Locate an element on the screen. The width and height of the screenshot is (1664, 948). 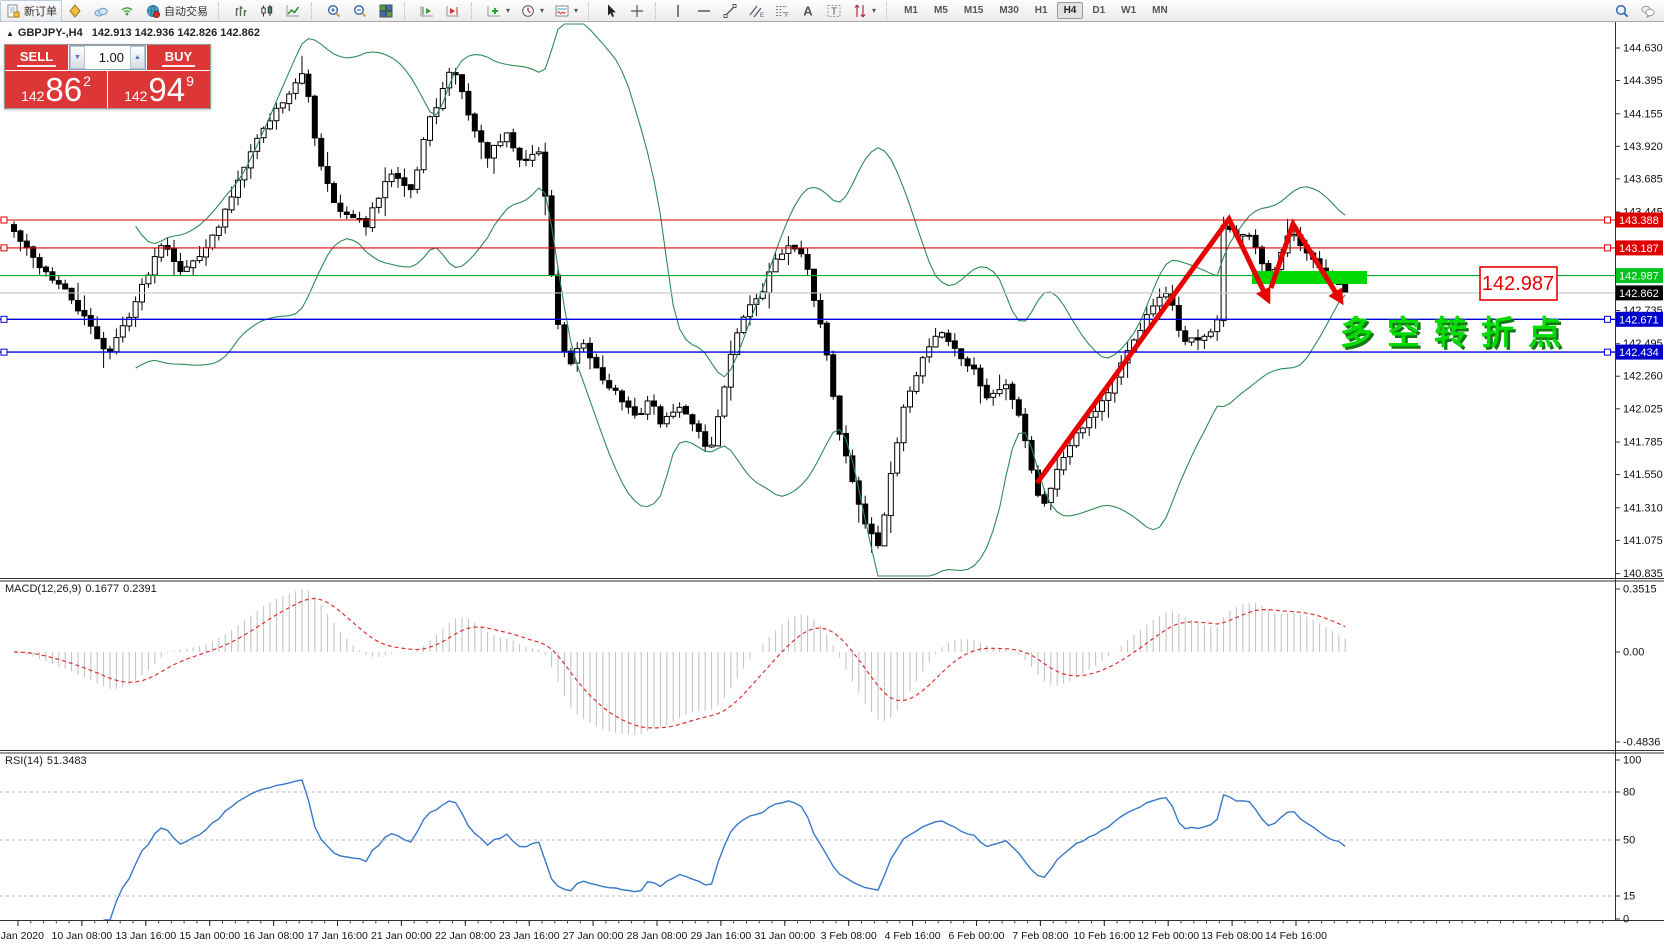
indicators-icon is located at coordinates (494, 11).